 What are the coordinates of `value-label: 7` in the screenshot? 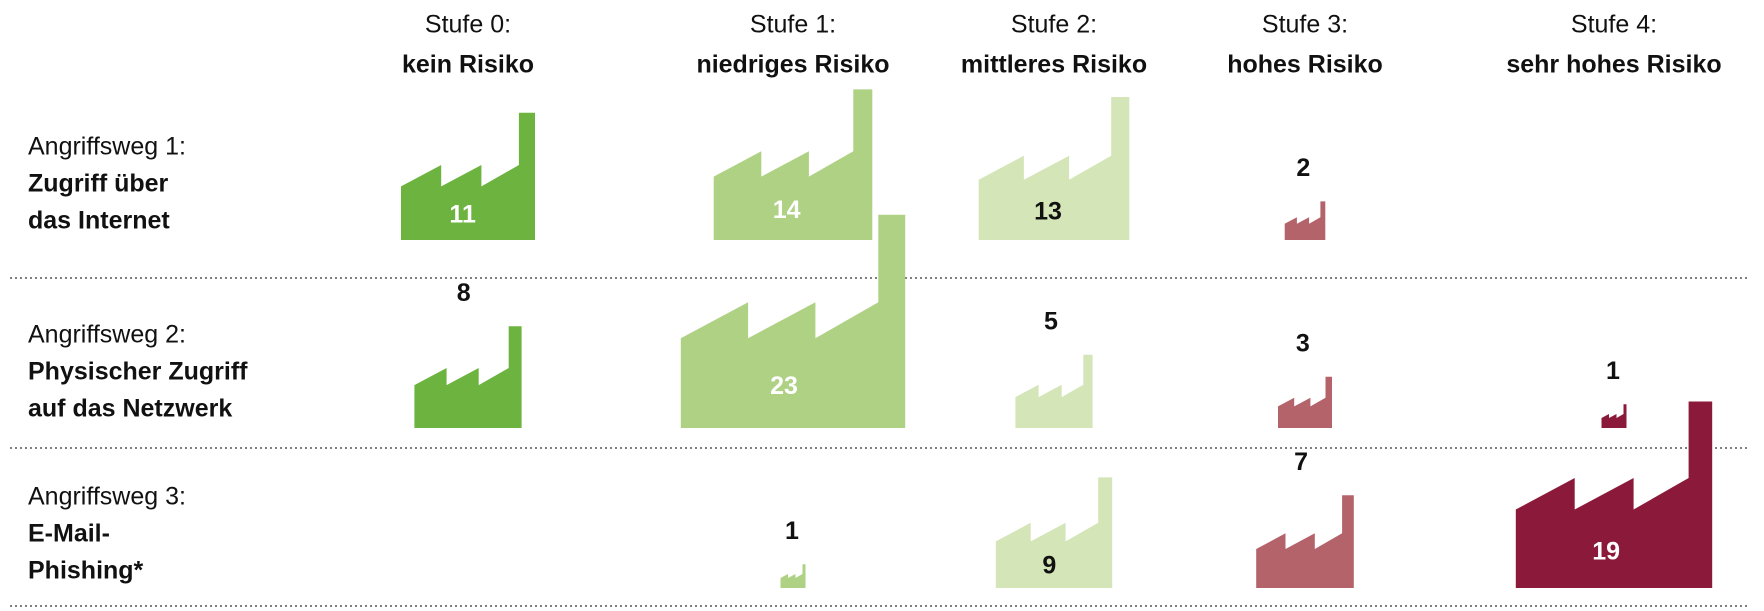 It's located at (1301, 462).